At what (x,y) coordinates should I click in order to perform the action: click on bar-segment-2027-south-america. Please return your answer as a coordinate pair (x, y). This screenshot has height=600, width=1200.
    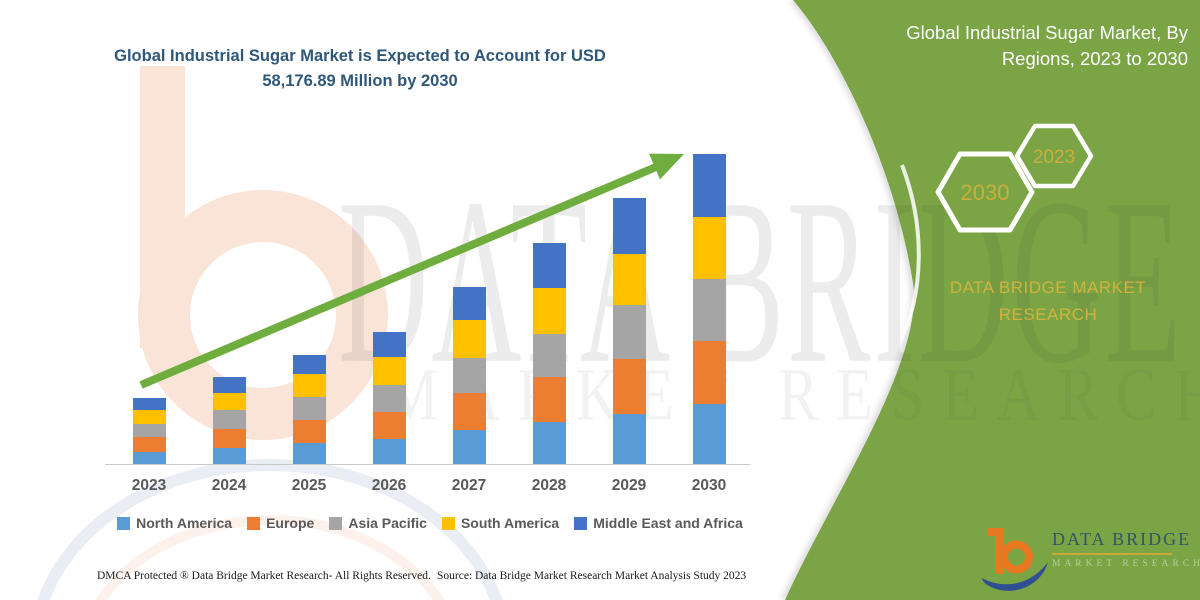
    Looking at the image, I should click on (469, 339).